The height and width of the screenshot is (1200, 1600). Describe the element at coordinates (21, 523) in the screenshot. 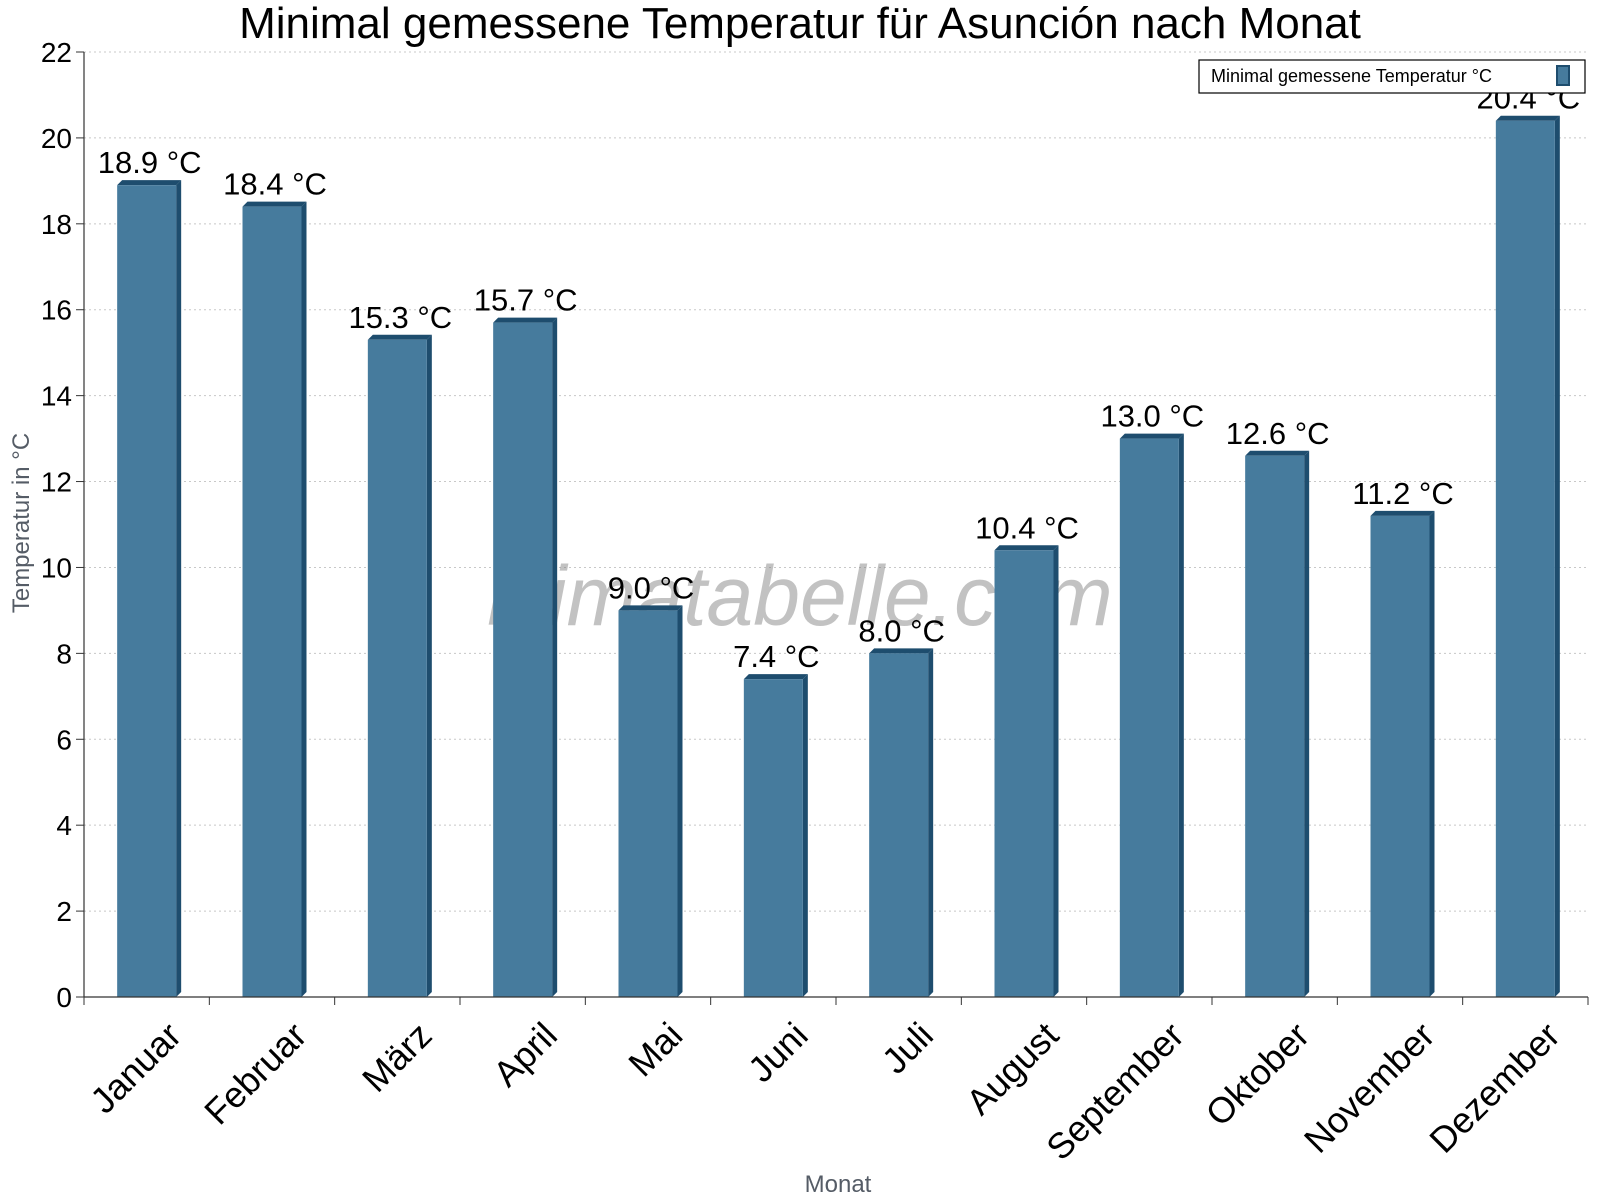

I see `y-axis-label: Temperatur in °C` at that location.